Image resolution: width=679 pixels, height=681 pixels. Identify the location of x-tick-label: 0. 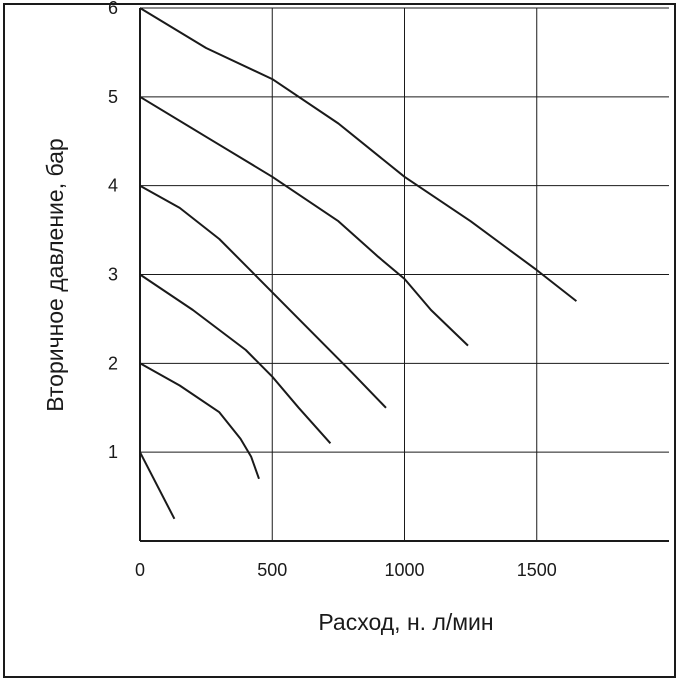
(140, 570).